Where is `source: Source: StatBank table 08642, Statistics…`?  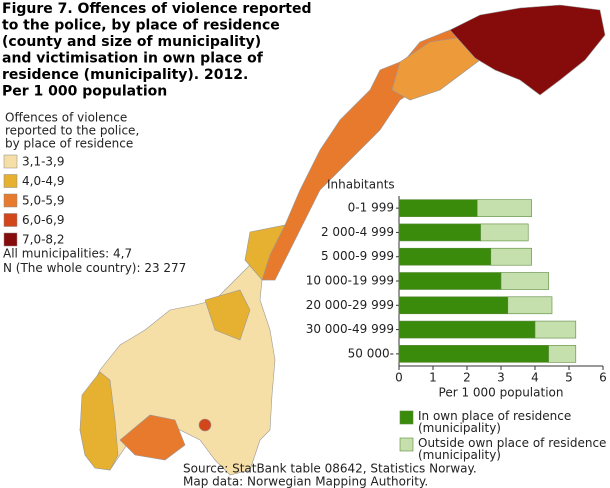
source: Source: StatBank table 08642, Statistics… is located at coordinates (330, 469).